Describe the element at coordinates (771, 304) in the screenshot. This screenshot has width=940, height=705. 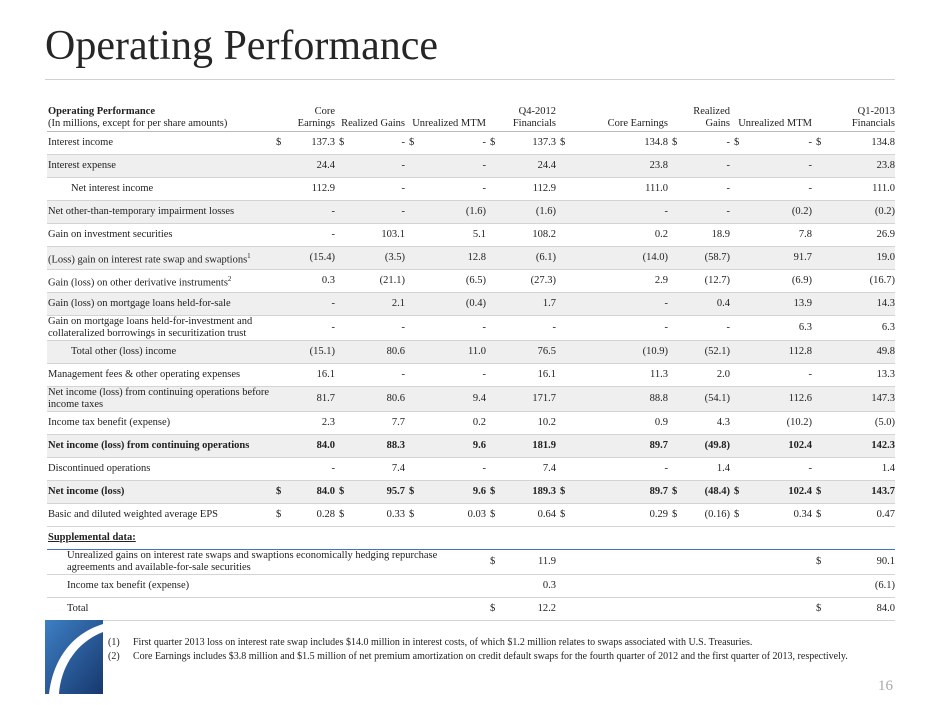
I see `cell: 13.9` at that location.